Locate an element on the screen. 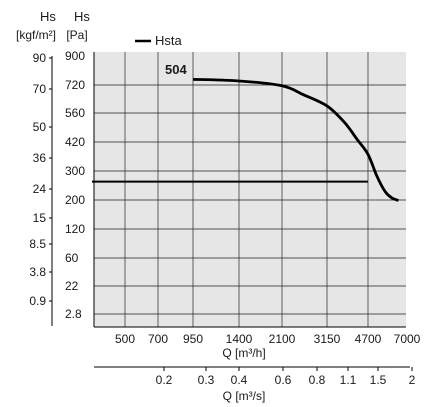 The height and width of the screenshot is (407, 446). m3h-tick-label: 2100 is located at coordinates (282, 339).